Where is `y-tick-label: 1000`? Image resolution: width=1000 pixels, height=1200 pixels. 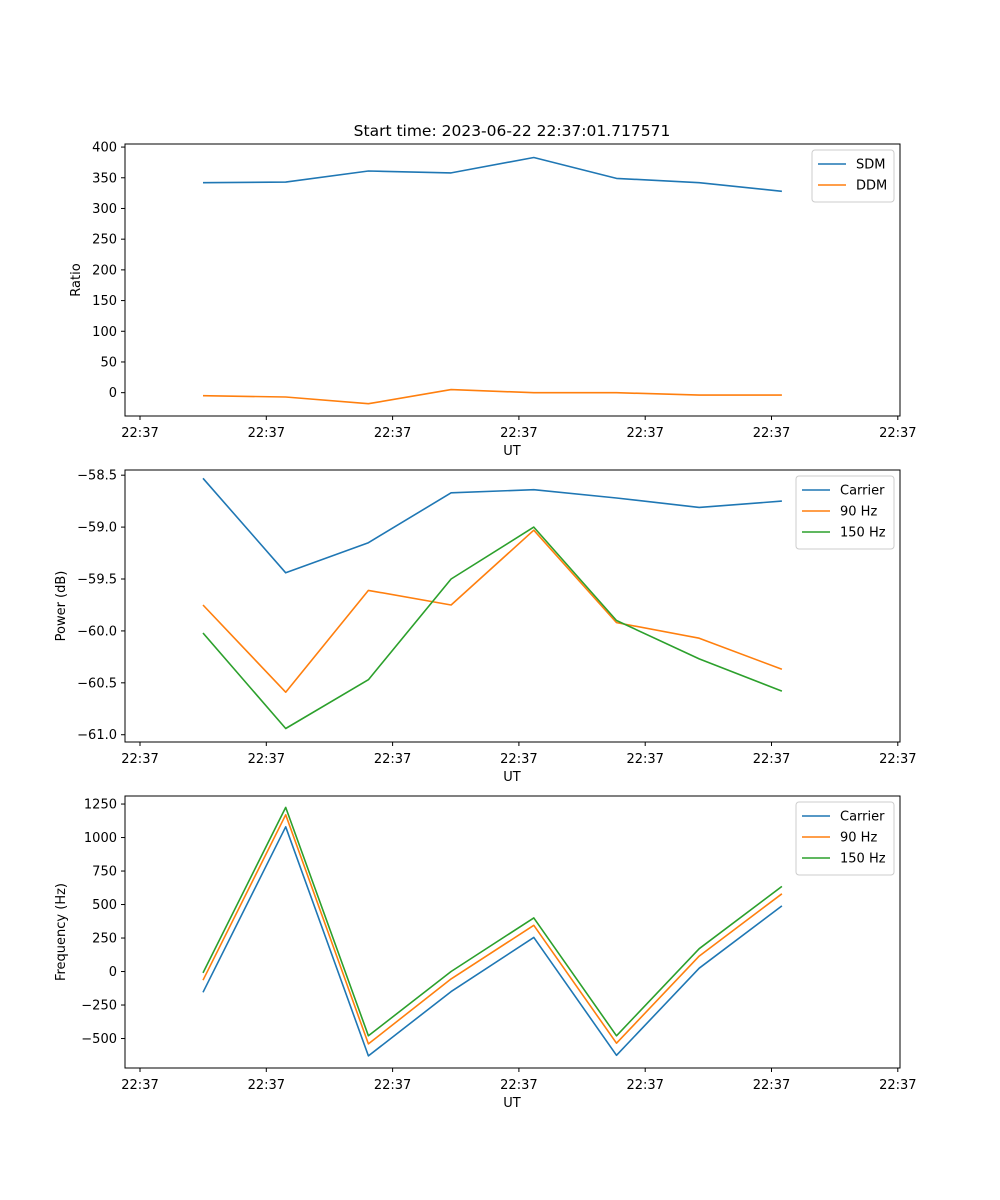
y-tick-label: 1000 is located at coordinates (100, 838).